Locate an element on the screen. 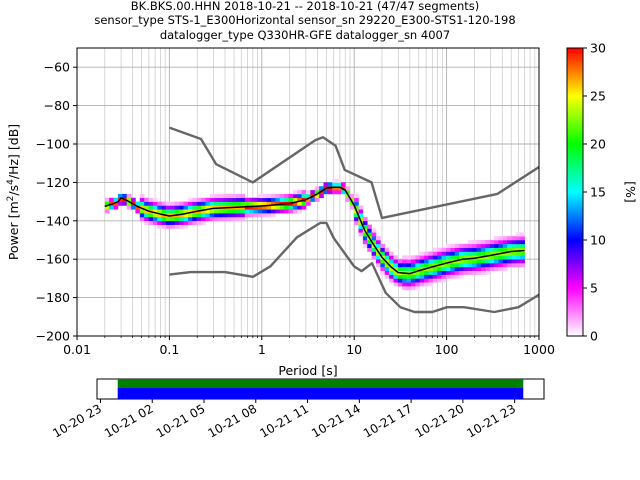  y-tick-label: −100 is located at coordinates (53, 144).